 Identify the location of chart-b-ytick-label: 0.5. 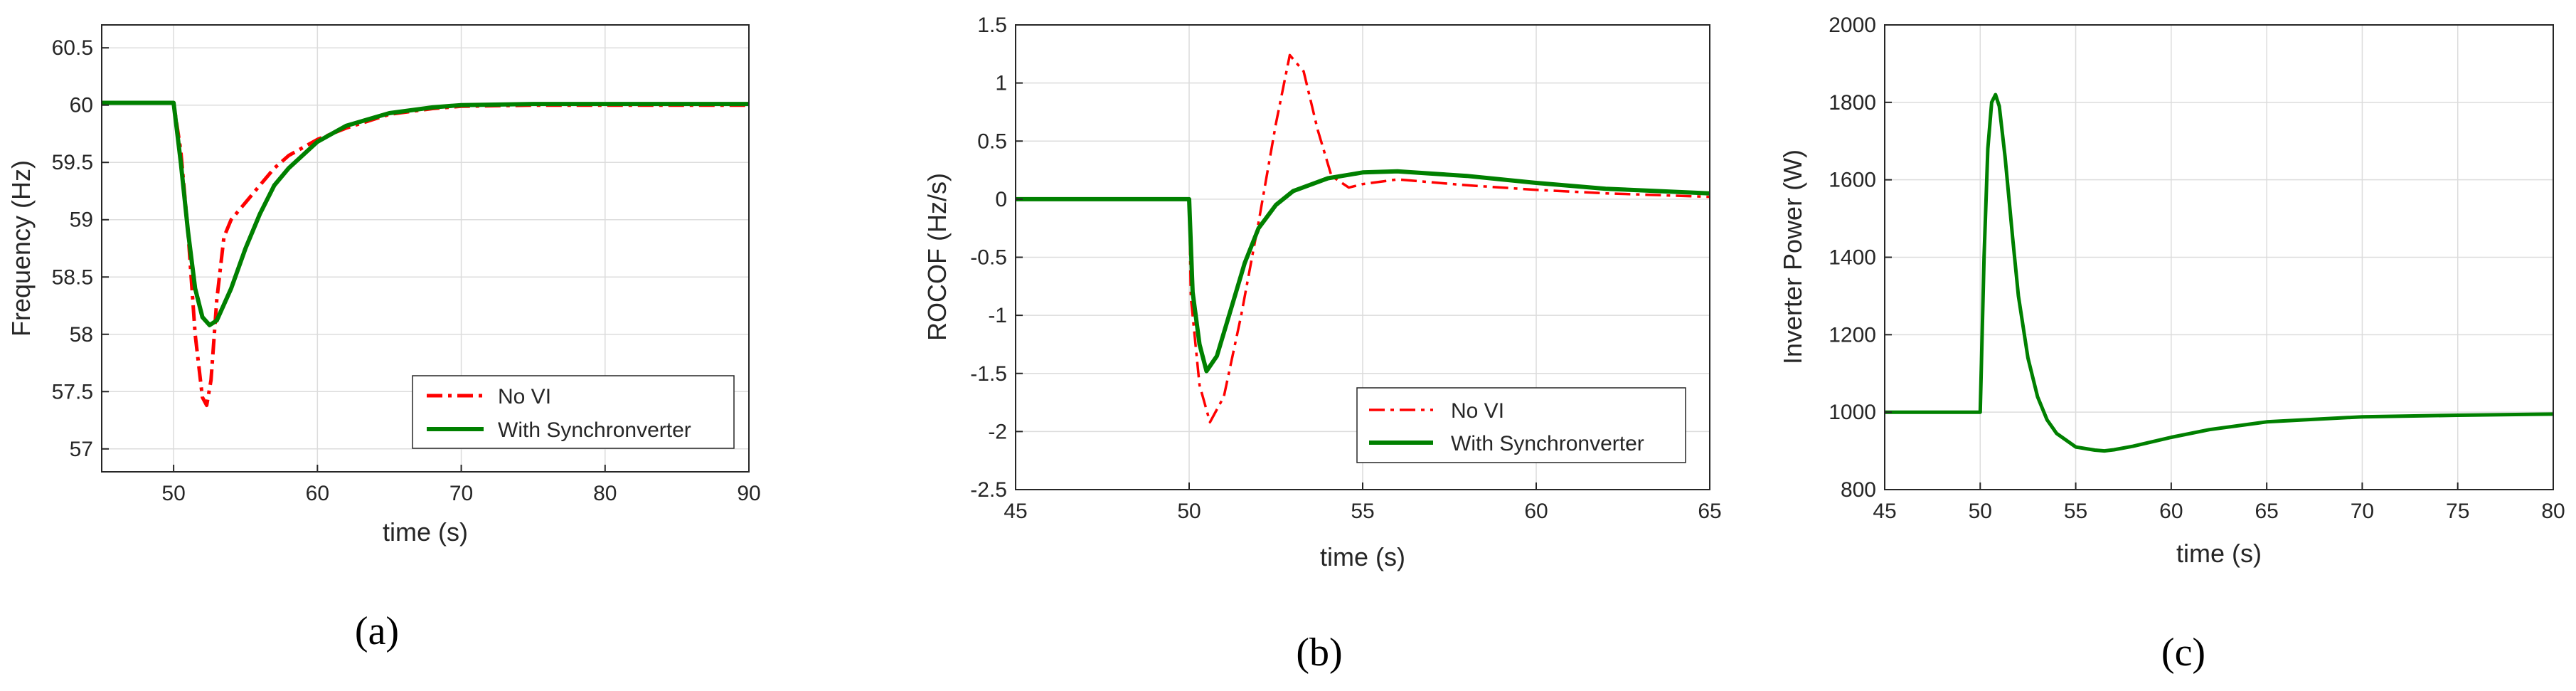
(992, 141).